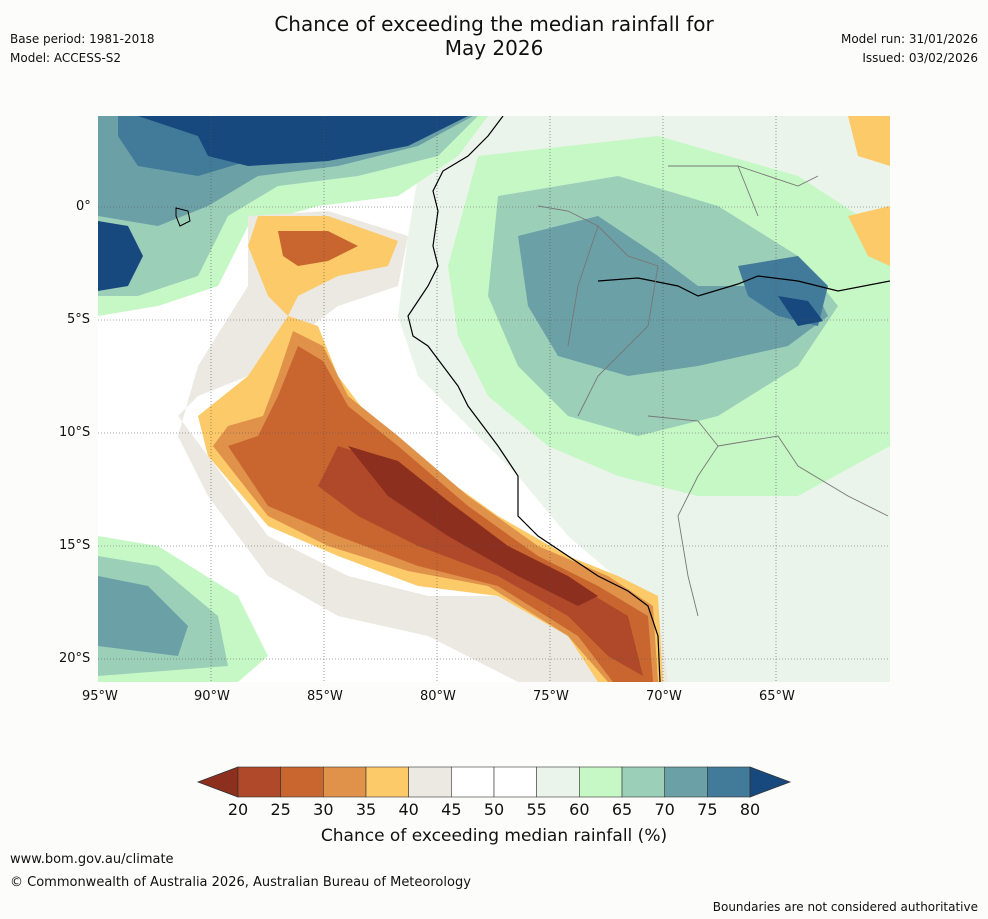  What do you see at coordinates (75, 658) in the screenshot?
I see `lat-label-20s: 20°S` at bounding box center [75, 658].